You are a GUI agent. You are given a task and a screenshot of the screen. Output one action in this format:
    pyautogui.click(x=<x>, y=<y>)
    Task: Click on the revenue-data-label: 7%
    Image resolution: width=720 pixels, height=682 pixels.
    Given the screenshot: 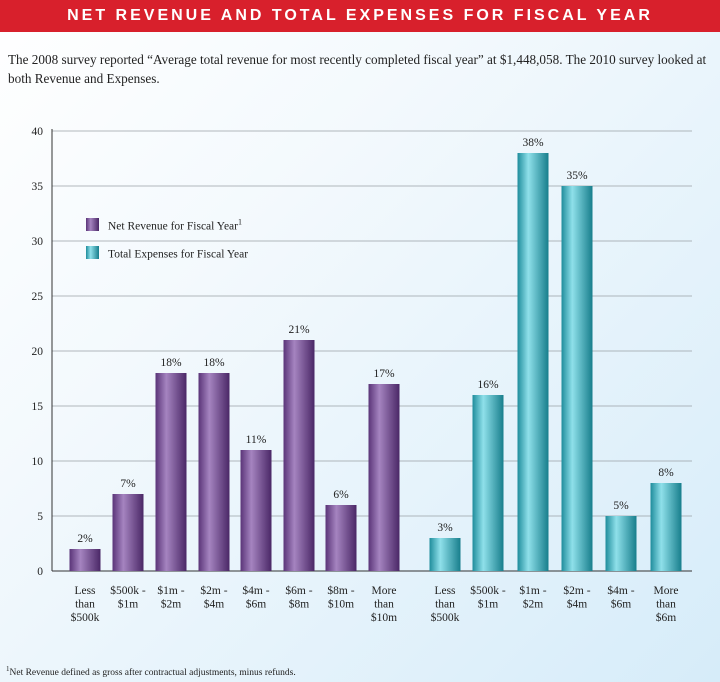 What is the action you would take?
    pyautogui.click(x=128, y=484)
    